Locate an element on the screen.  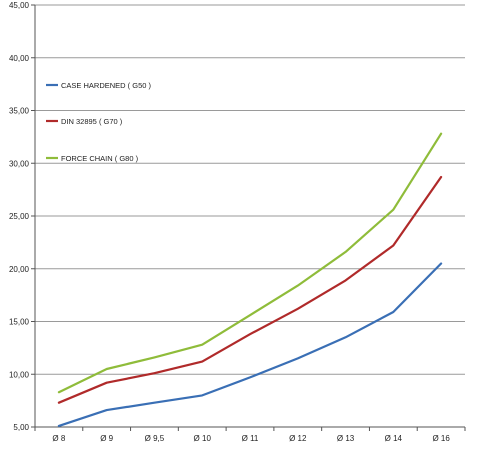
x-tick-label: Ø 9,5 is located at coordinates (155, 438).